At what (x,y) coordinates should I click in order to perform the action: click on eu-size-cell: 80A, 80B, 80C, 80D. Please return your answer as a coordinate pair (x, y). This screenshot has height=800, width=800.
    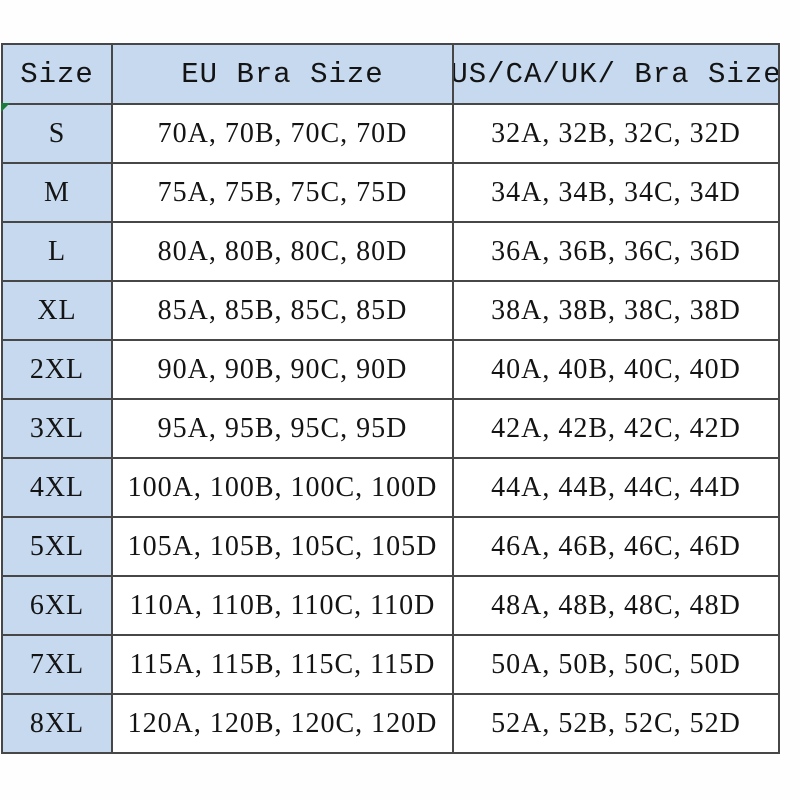
    Looking at the image, I should click on (283, 251).